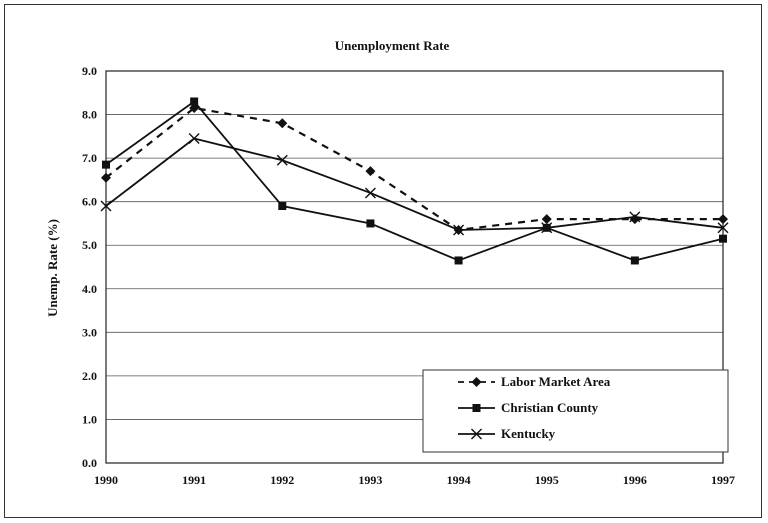  What do you see at coordinates (89, 376) in the screenshot?
I see `y-tick-label: 2.0` at bounding box center [89, 376].